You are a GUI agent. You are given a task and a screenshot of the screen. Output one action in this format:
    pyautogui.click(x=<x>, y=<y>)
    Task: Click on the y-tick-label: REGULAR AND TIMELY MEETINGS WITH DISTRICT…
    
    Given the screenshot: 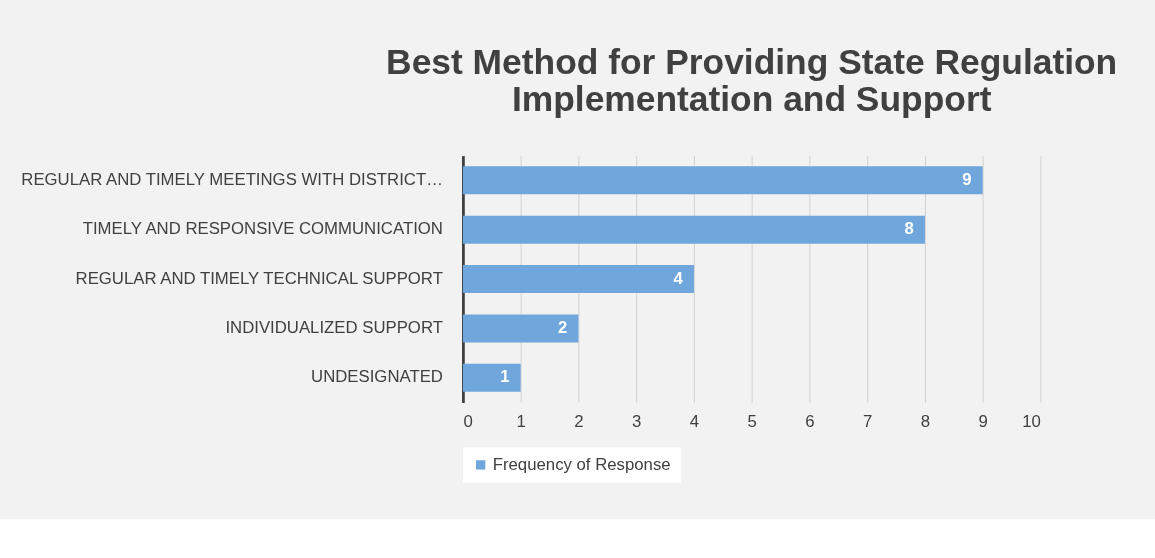 What is the action you would take?
    pyautogui.click(x=232, y=179)
    